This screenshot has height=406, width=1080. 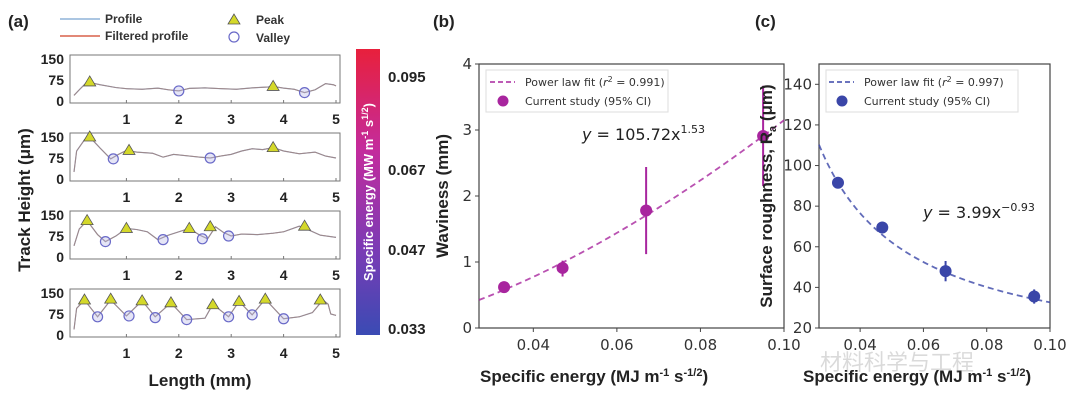 I want to click on panel-b-xlabel: Specific energy (MJ m-1 s-1/2), so click(x=594, y=376).